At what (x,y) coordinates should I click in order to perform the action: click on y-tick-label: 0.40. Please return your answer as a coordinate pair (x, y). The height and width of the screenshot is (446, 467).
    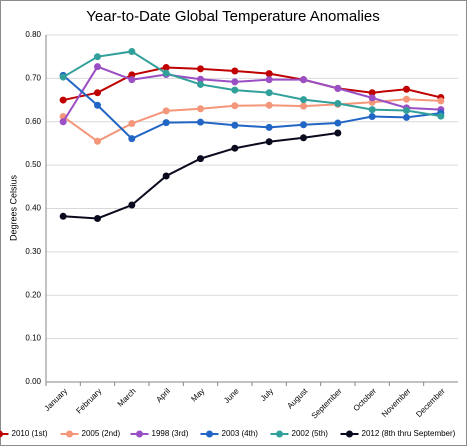
    Looking at the image, I should click on (33, 208).